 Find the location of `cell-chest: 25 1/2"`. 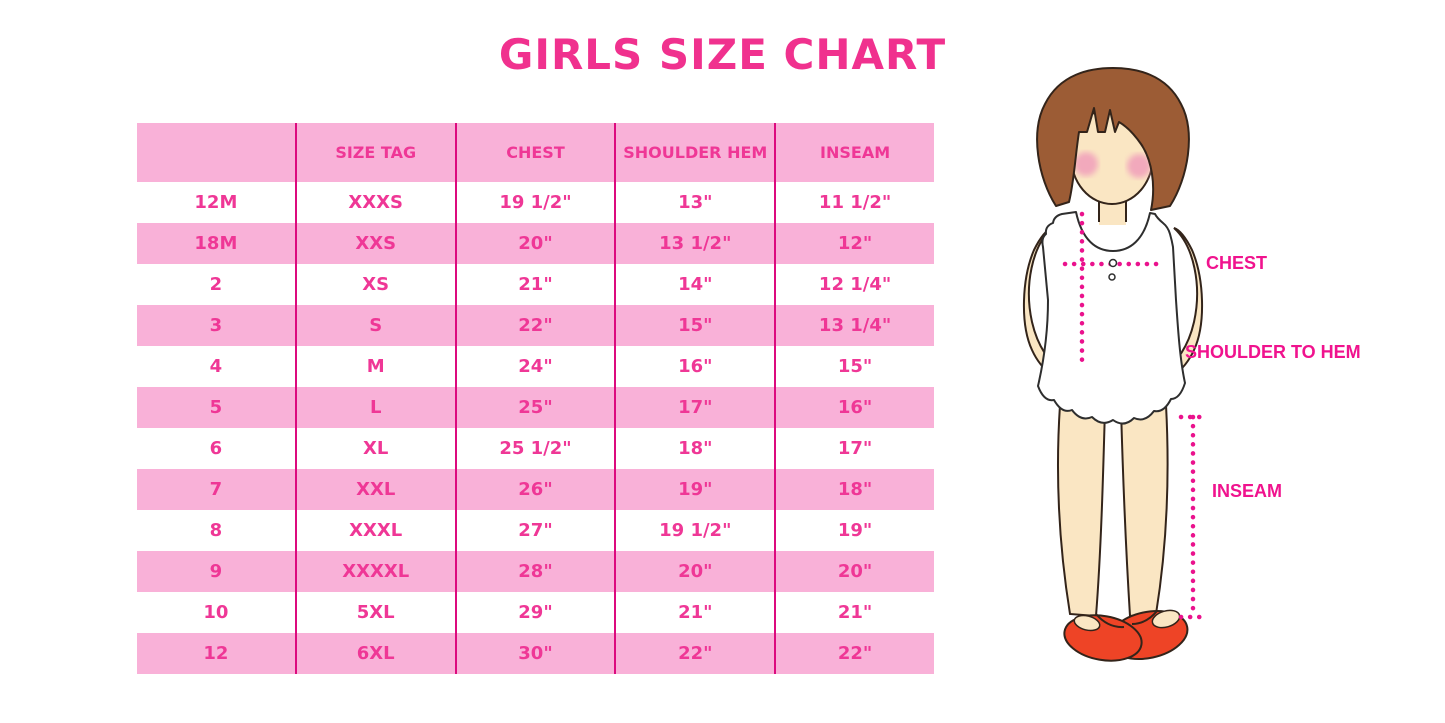

cell-chest: 25 1/2" is located at coordinates (537, 448).